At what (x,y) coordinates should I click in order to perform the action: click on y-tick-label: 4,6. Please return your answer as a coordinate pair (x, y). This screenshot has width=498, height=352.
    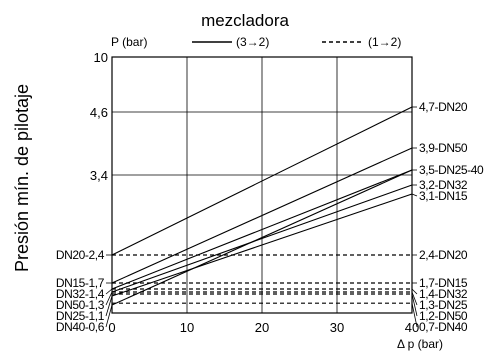
    Looking at the image, I should click on (99, 112).